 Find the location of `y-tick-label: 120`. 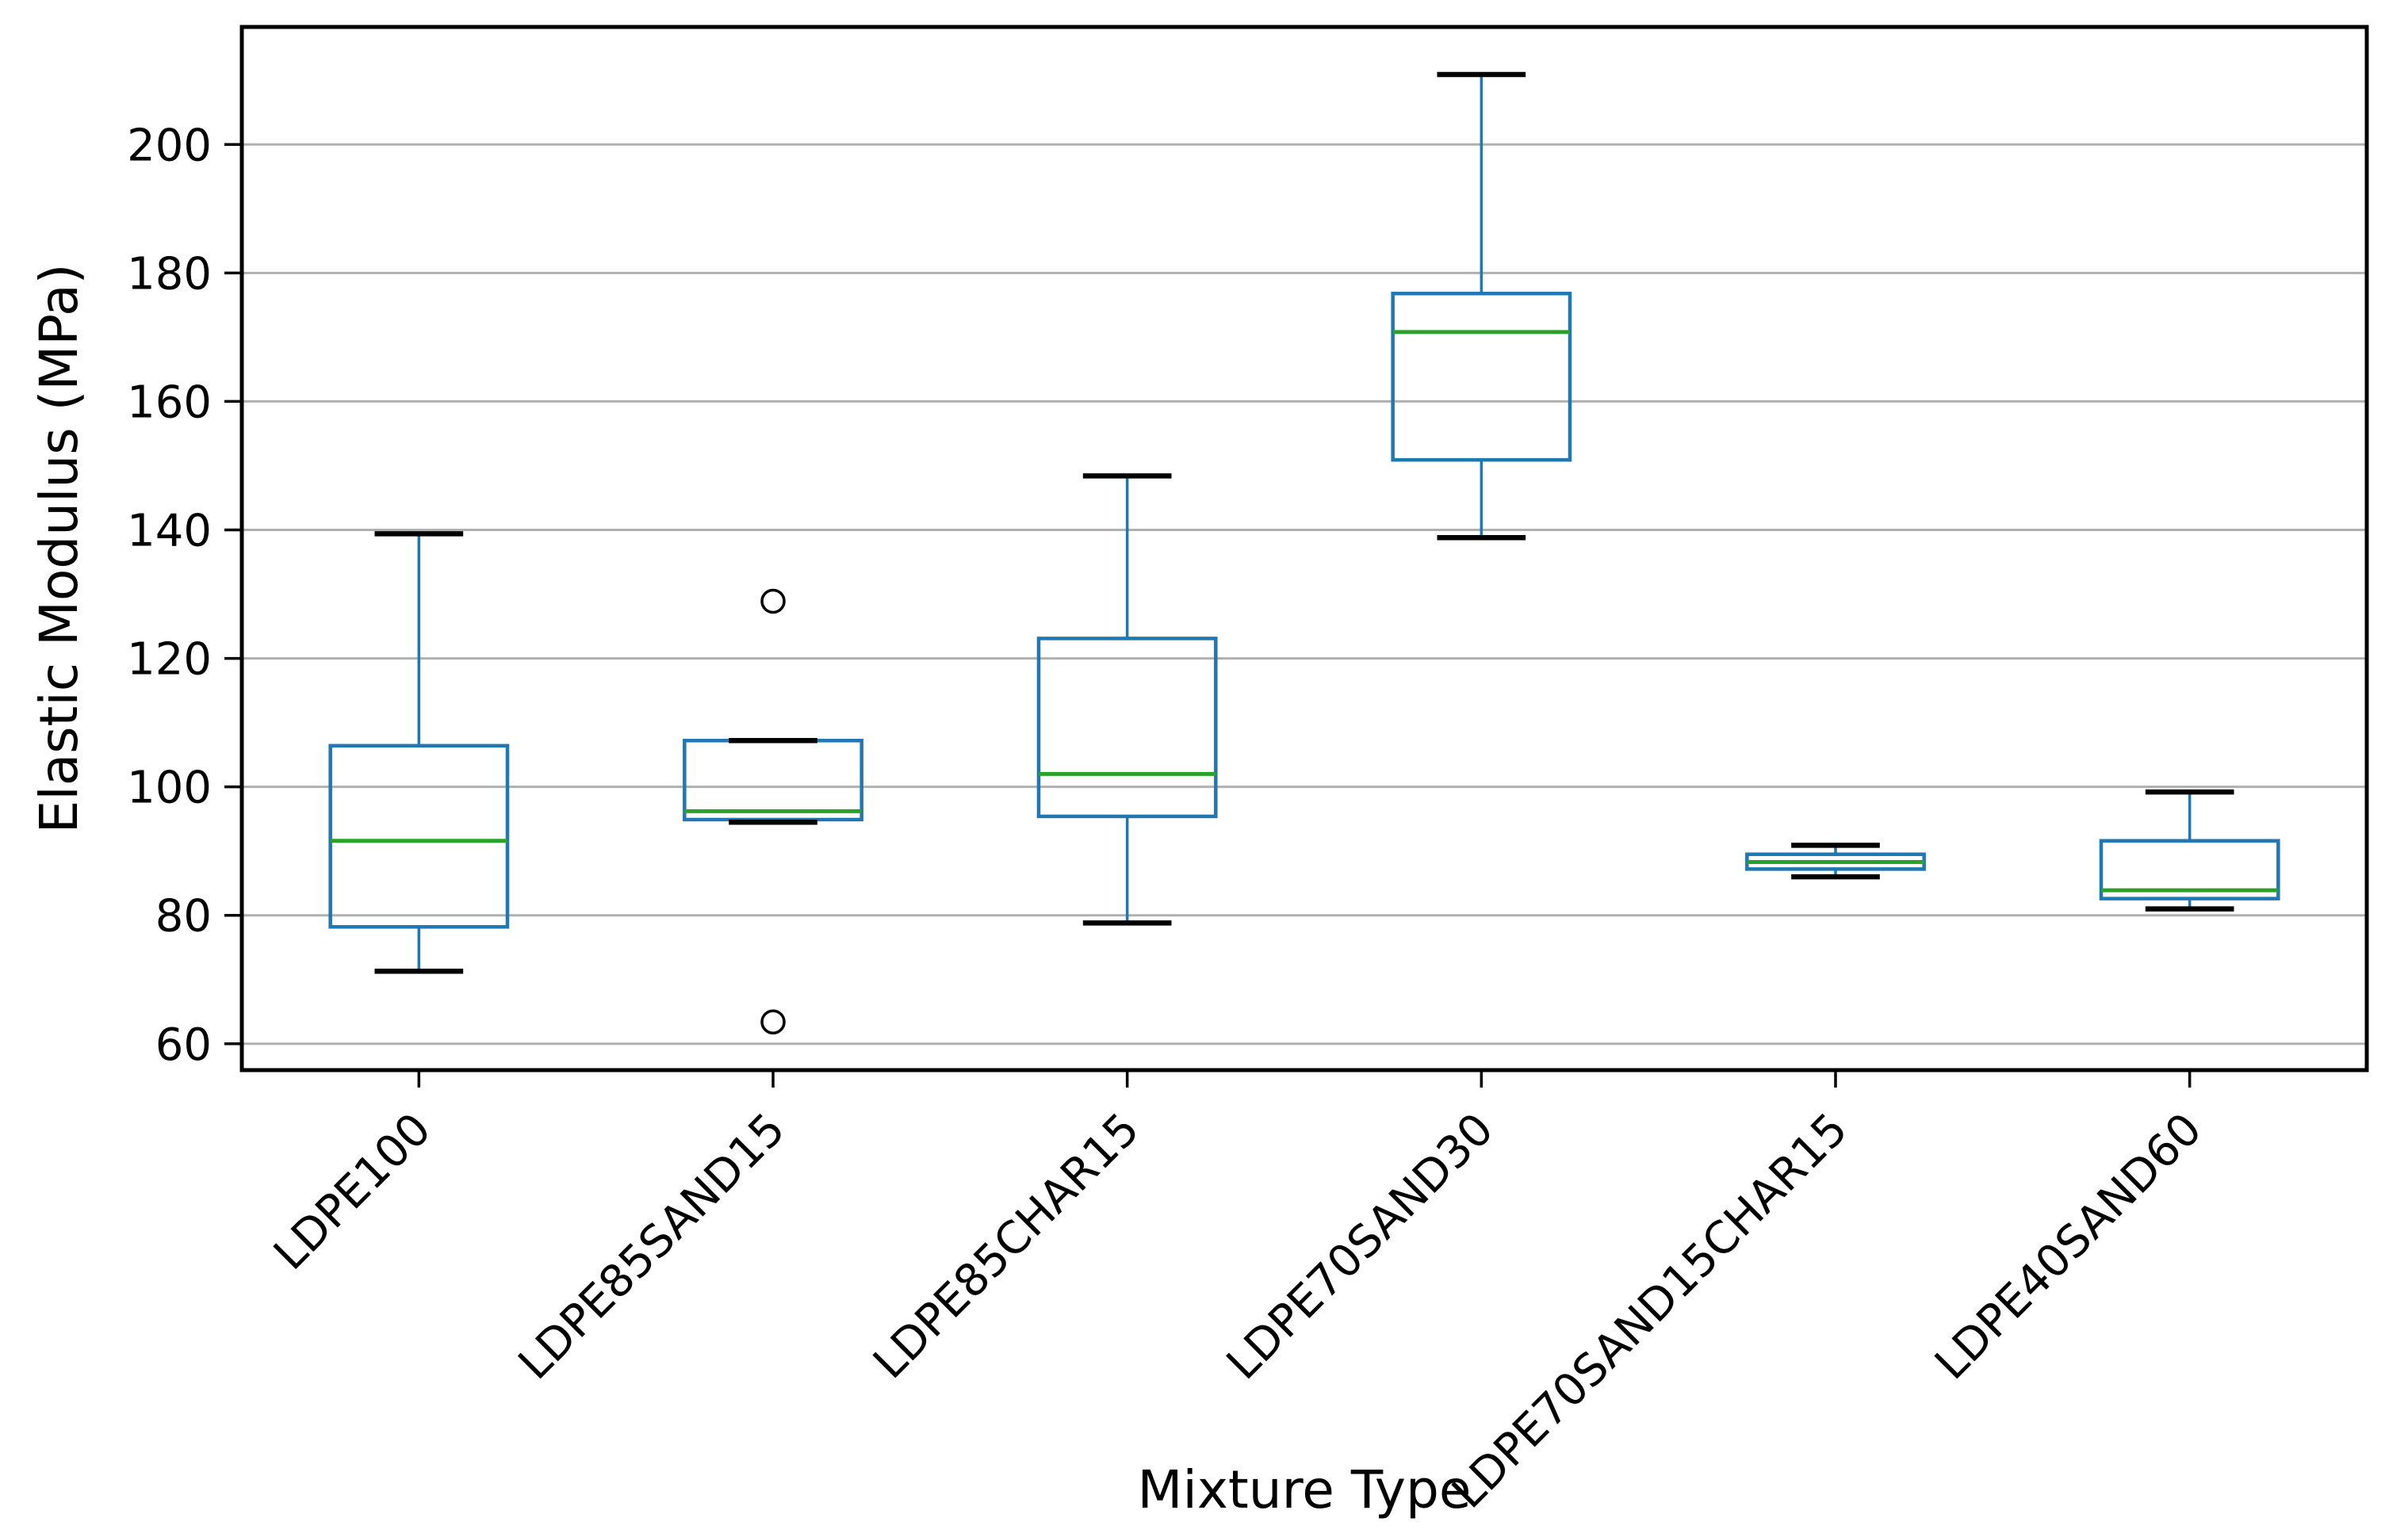

y-tick-label: 120 is located at coordinates (169, 660).